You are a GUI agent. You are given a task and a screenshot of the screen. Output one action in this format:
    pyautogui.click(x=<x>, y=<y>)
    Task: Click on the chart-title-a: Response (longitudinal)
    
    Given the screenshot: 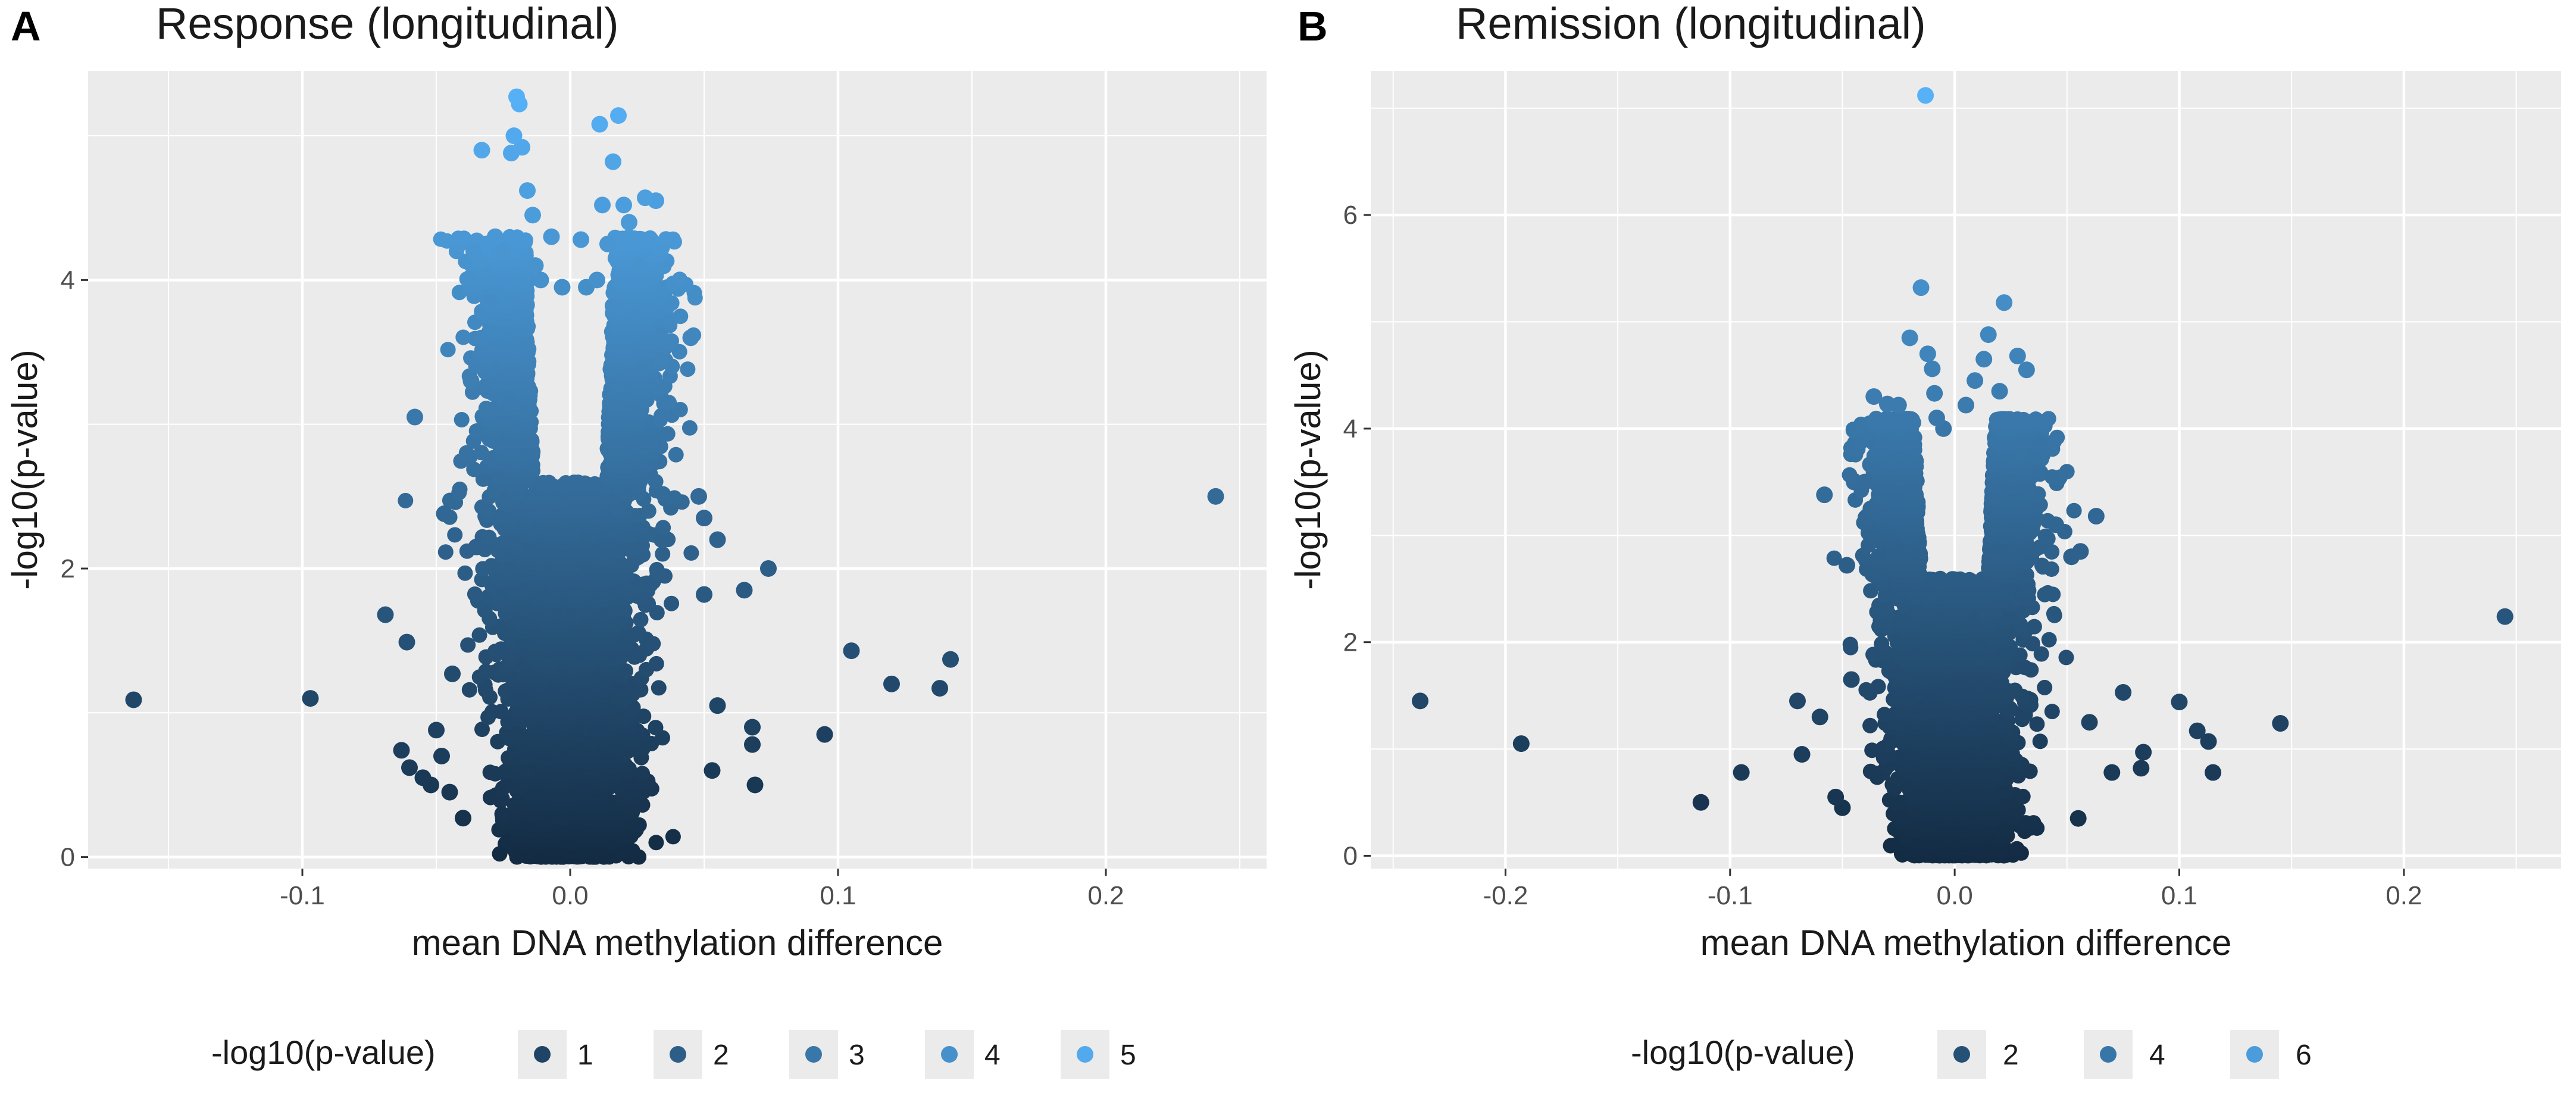 What is the action you would take?
    pyautogui.click(x=387, y=24)
    